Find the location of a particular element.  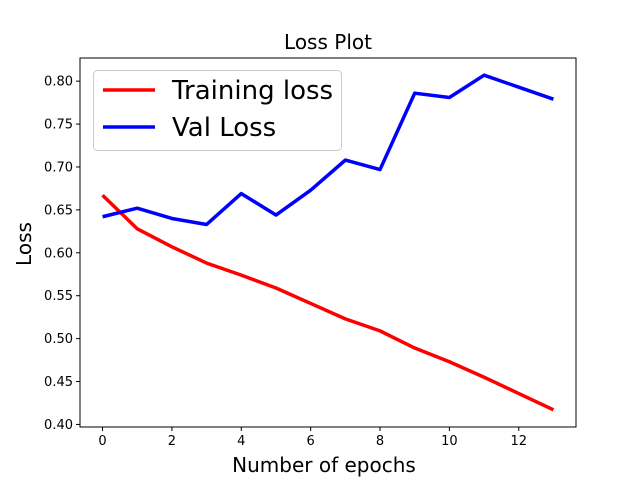

x-tick-label: 12 is located at coordinates (518, 441).